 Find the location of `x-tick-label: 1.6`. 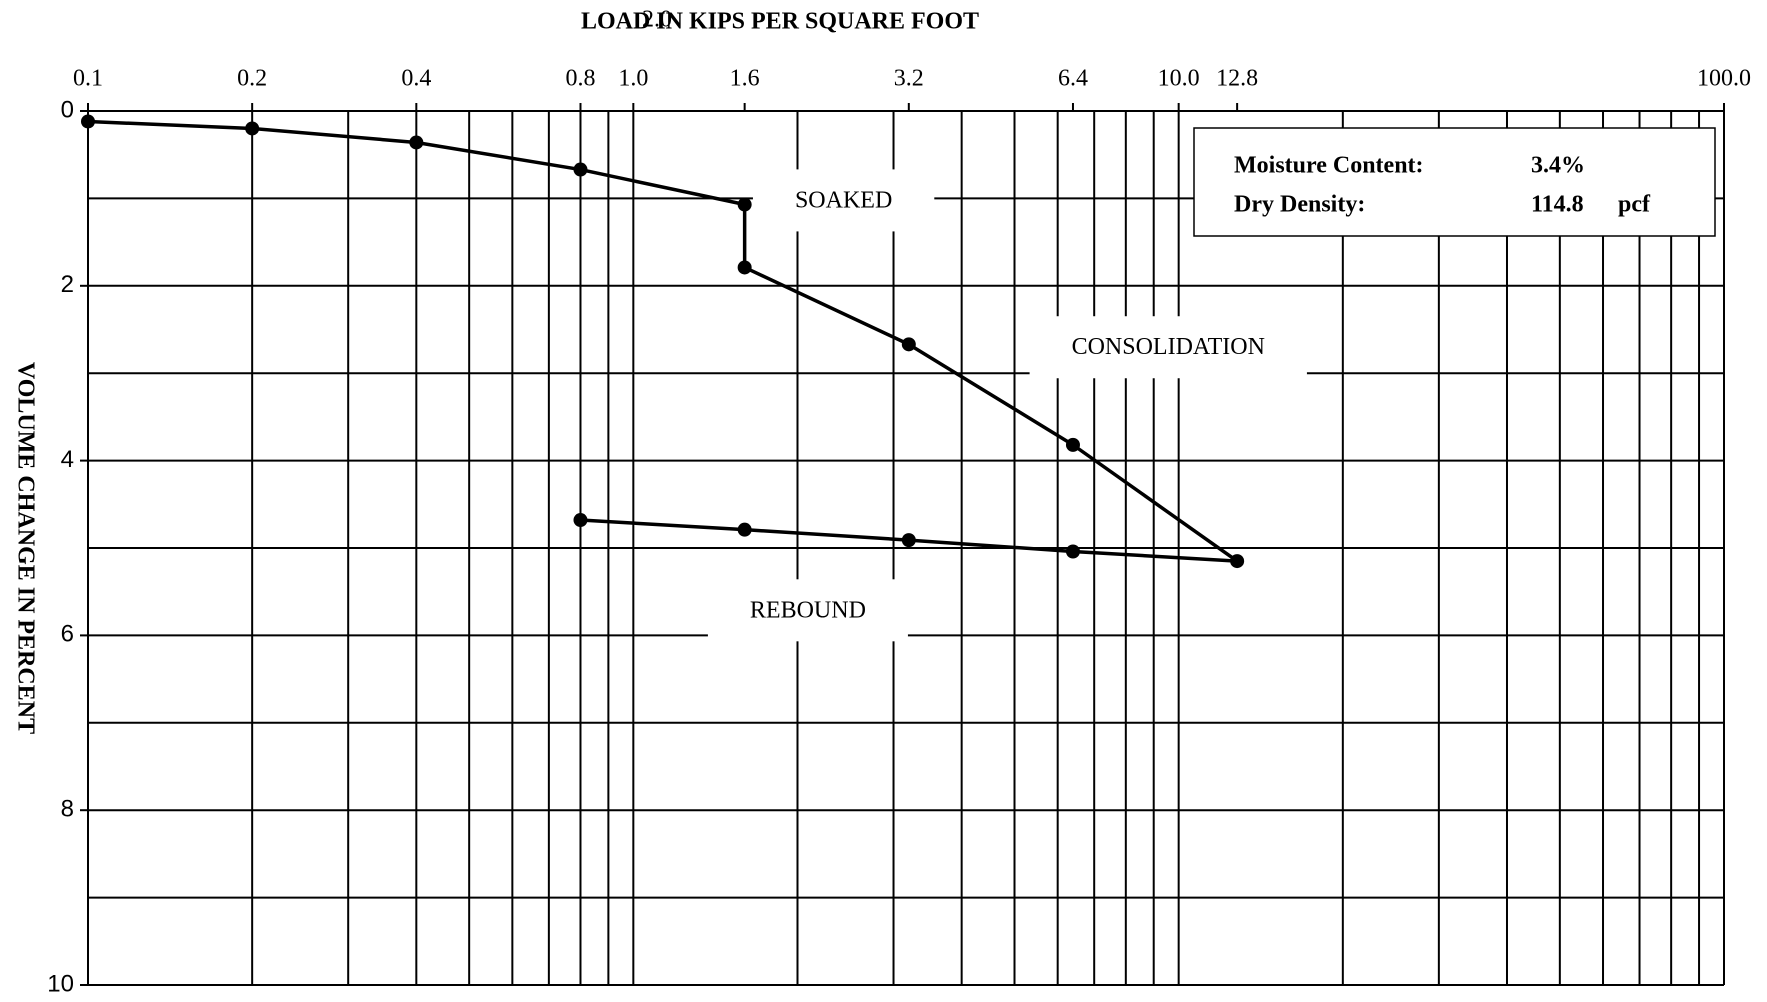

x-tick-label: 1.6 is located at coordinates (745, 79).